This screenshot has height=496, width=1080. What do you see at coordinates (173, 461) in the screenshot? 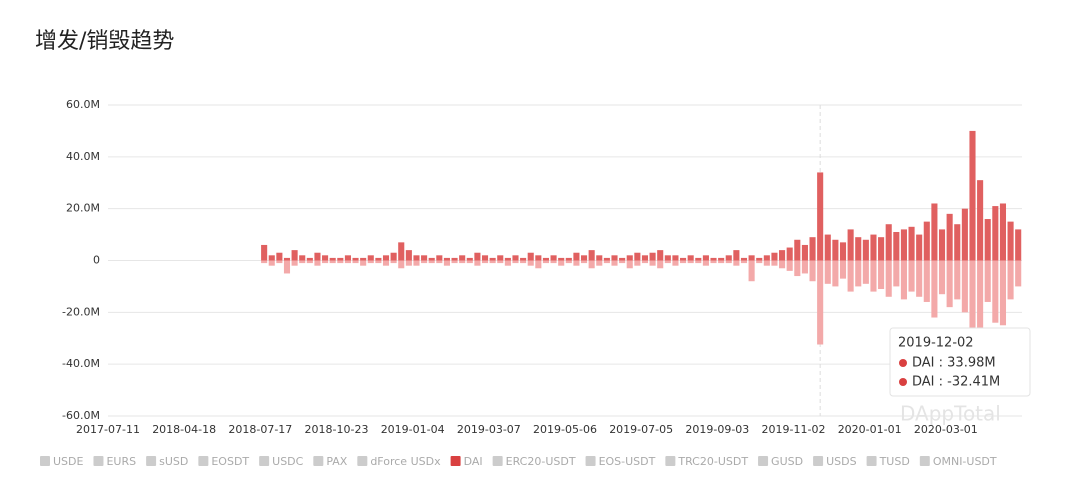
I see `legend-label: sUSD` at bounding box center [173, 461].